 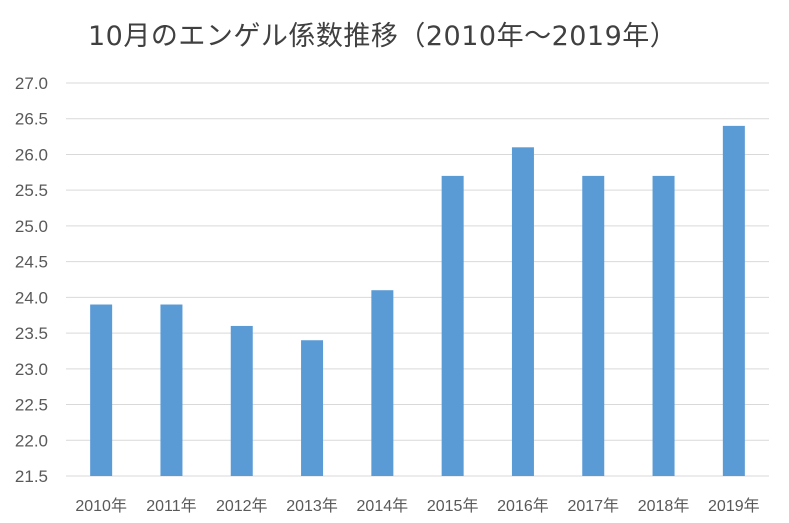 I want to click on bar-2013年, so click(x=312, y=408).